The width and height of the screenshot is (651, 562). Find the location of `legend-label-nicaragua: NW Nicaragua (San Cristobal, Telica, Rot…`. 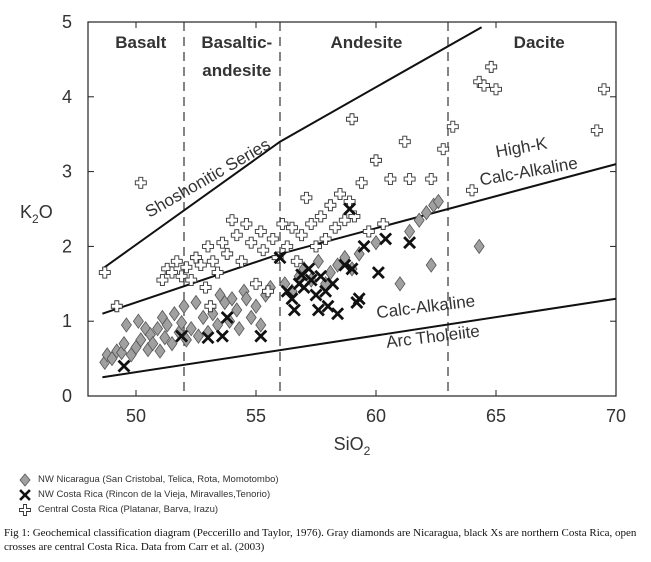

legend-label-nicaragua: NW Nicaragua (San Cristobal, Telica, Rot… is located at coordinates (158, 479).